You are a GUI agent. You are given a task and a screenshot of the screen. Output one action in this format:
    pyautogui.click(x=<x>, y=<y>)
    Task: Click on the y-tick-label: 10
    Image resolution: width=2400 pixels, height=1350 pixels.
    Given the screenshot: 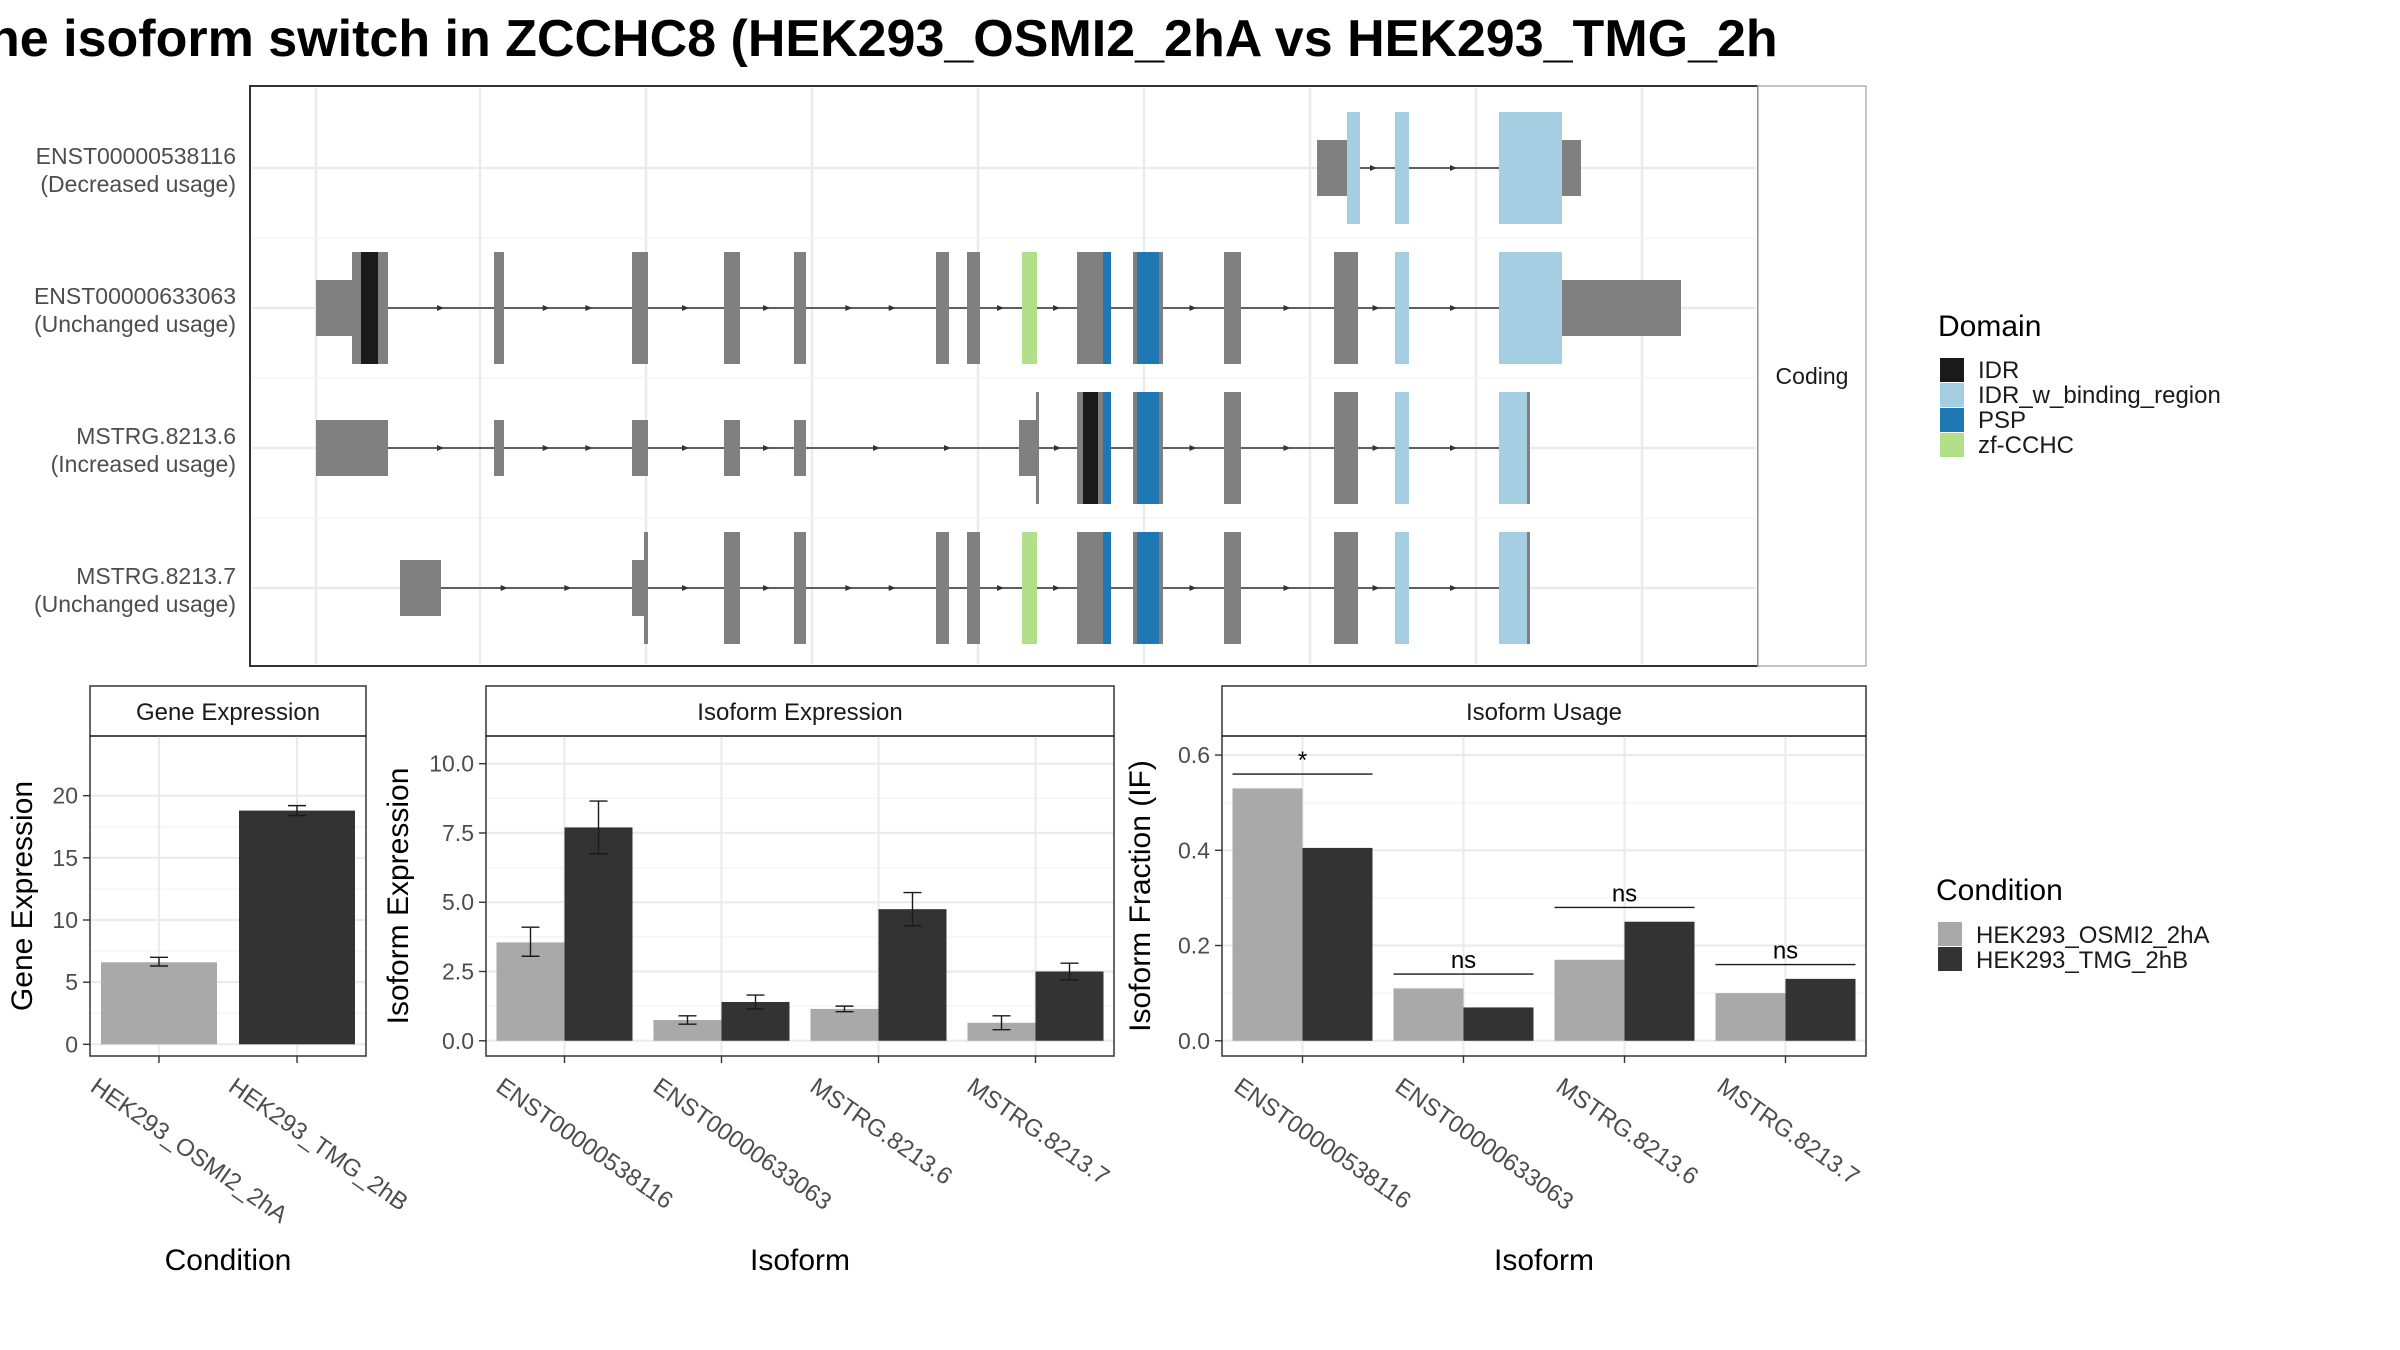 What is the action you would take?
    pyautogui.click(x=65, y=920)
    